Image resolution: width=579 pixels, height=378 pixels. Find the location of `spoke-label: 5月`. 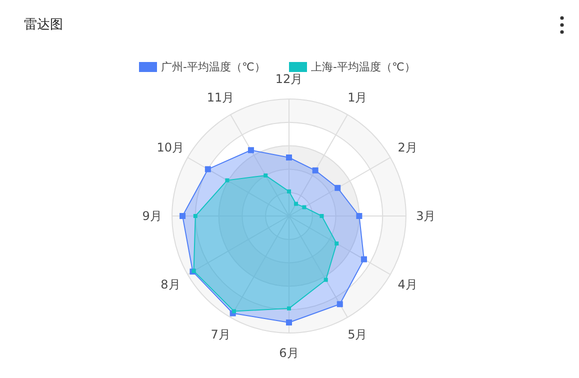

spoke-label: 5月 is located at coordinates (358, 335).